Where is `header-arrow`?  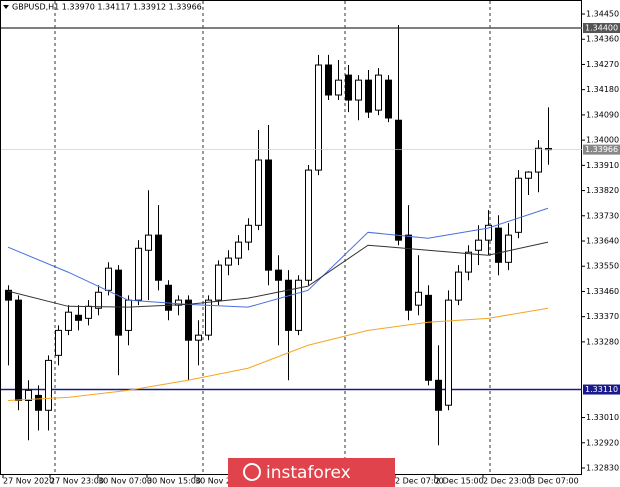
header-arrow is located at coordinates (6, 7).